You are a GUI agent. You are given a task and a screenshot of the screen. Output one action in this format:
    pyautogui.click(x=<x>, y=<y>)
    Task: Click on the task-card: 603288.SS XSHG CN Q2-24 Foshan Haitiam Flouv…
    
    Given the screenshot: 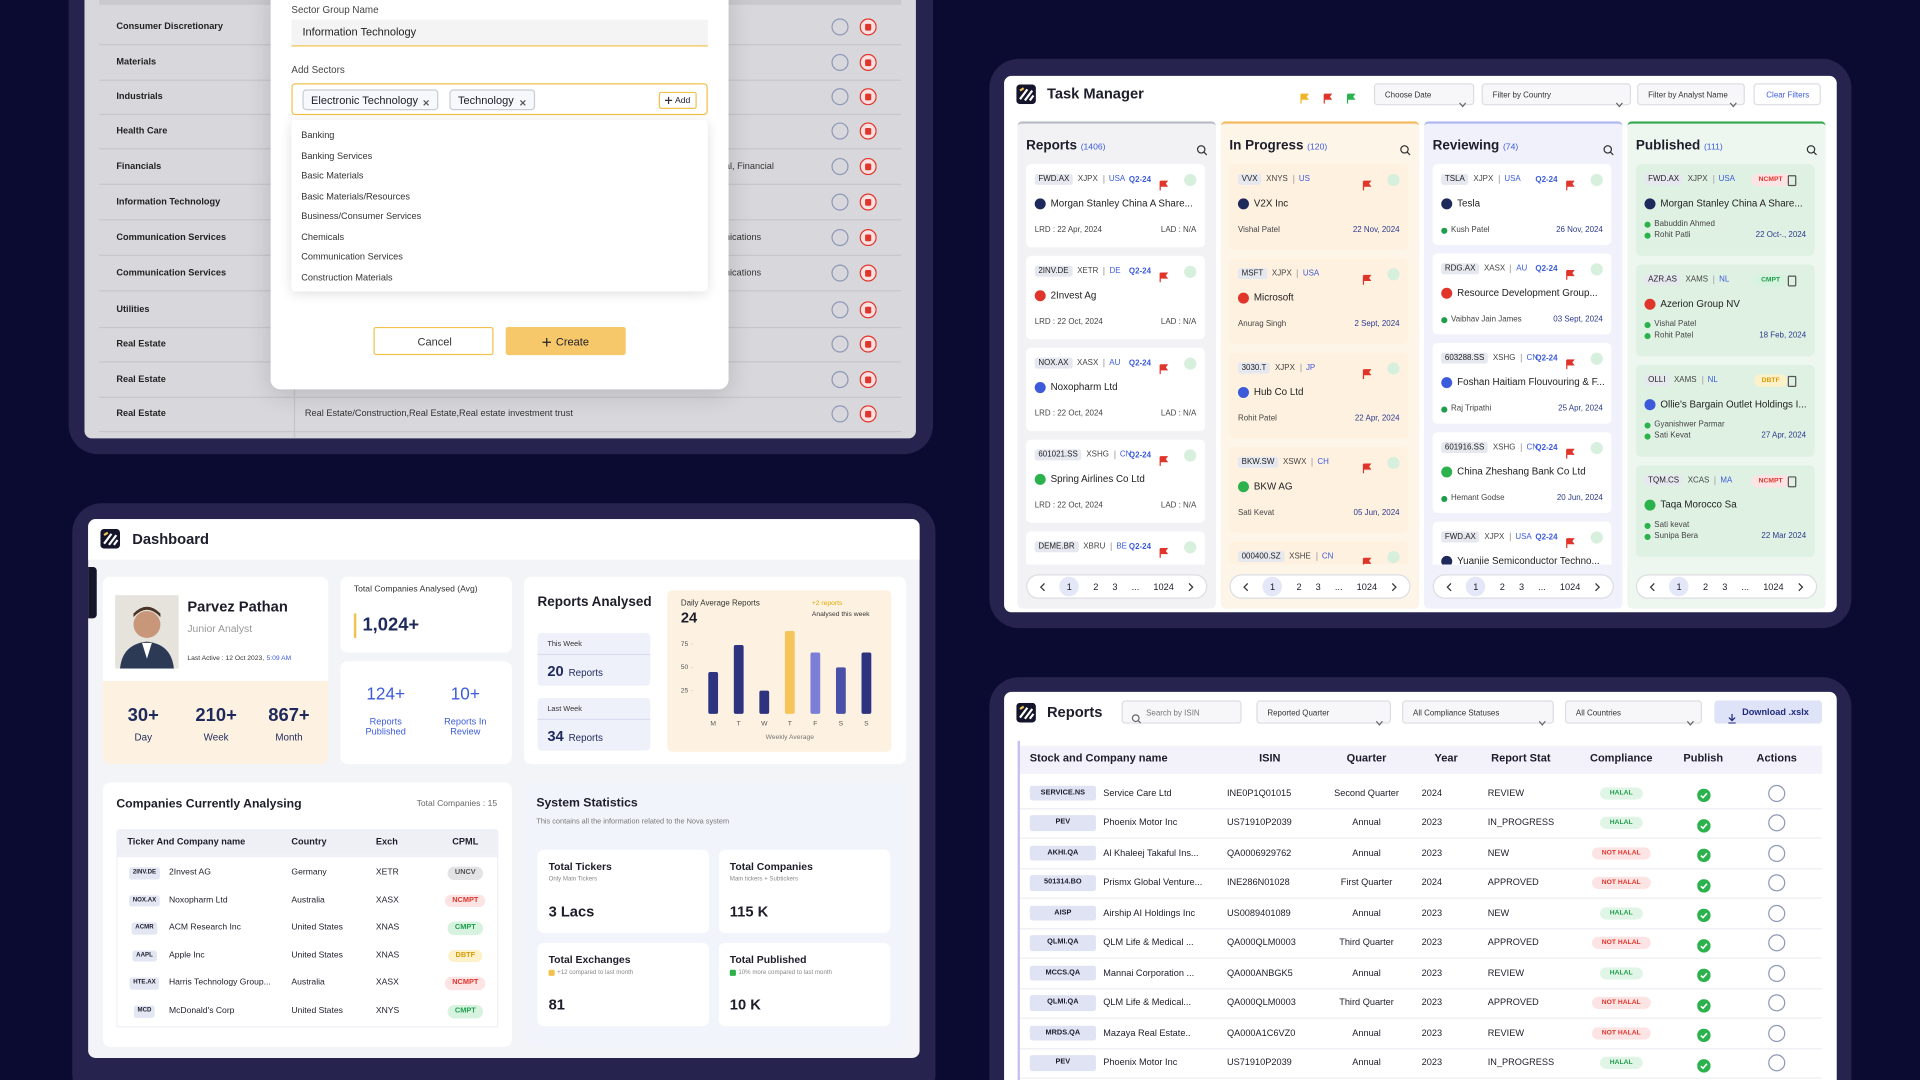 What is the action you would take?
    pyautogui.click(x=1522, y=383)
    